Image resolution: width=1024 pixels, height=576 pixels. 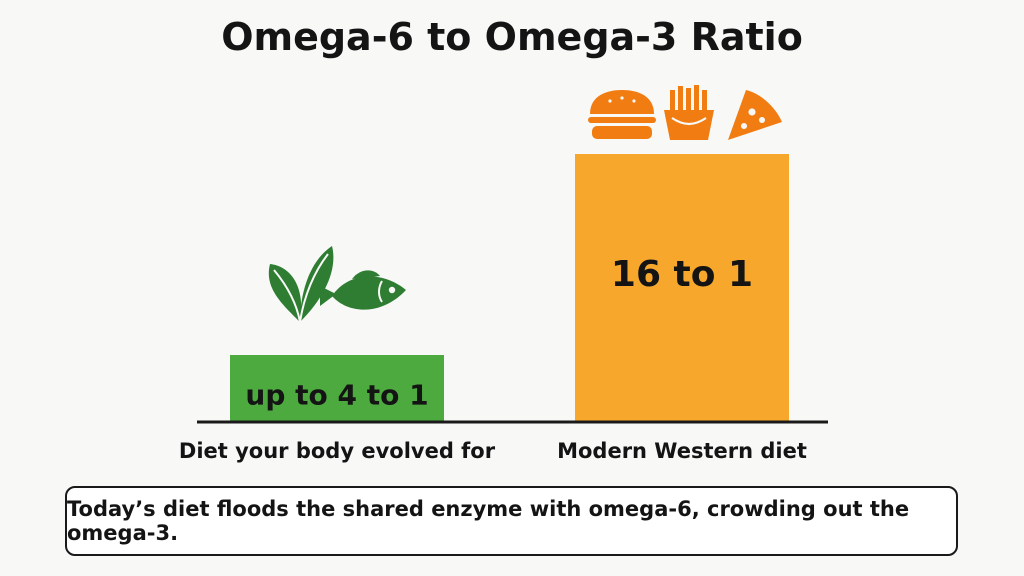 What do you see at coordinates (363, 290) in the screenshot?
I see `fish-icon` at bounding box center [363, 290].